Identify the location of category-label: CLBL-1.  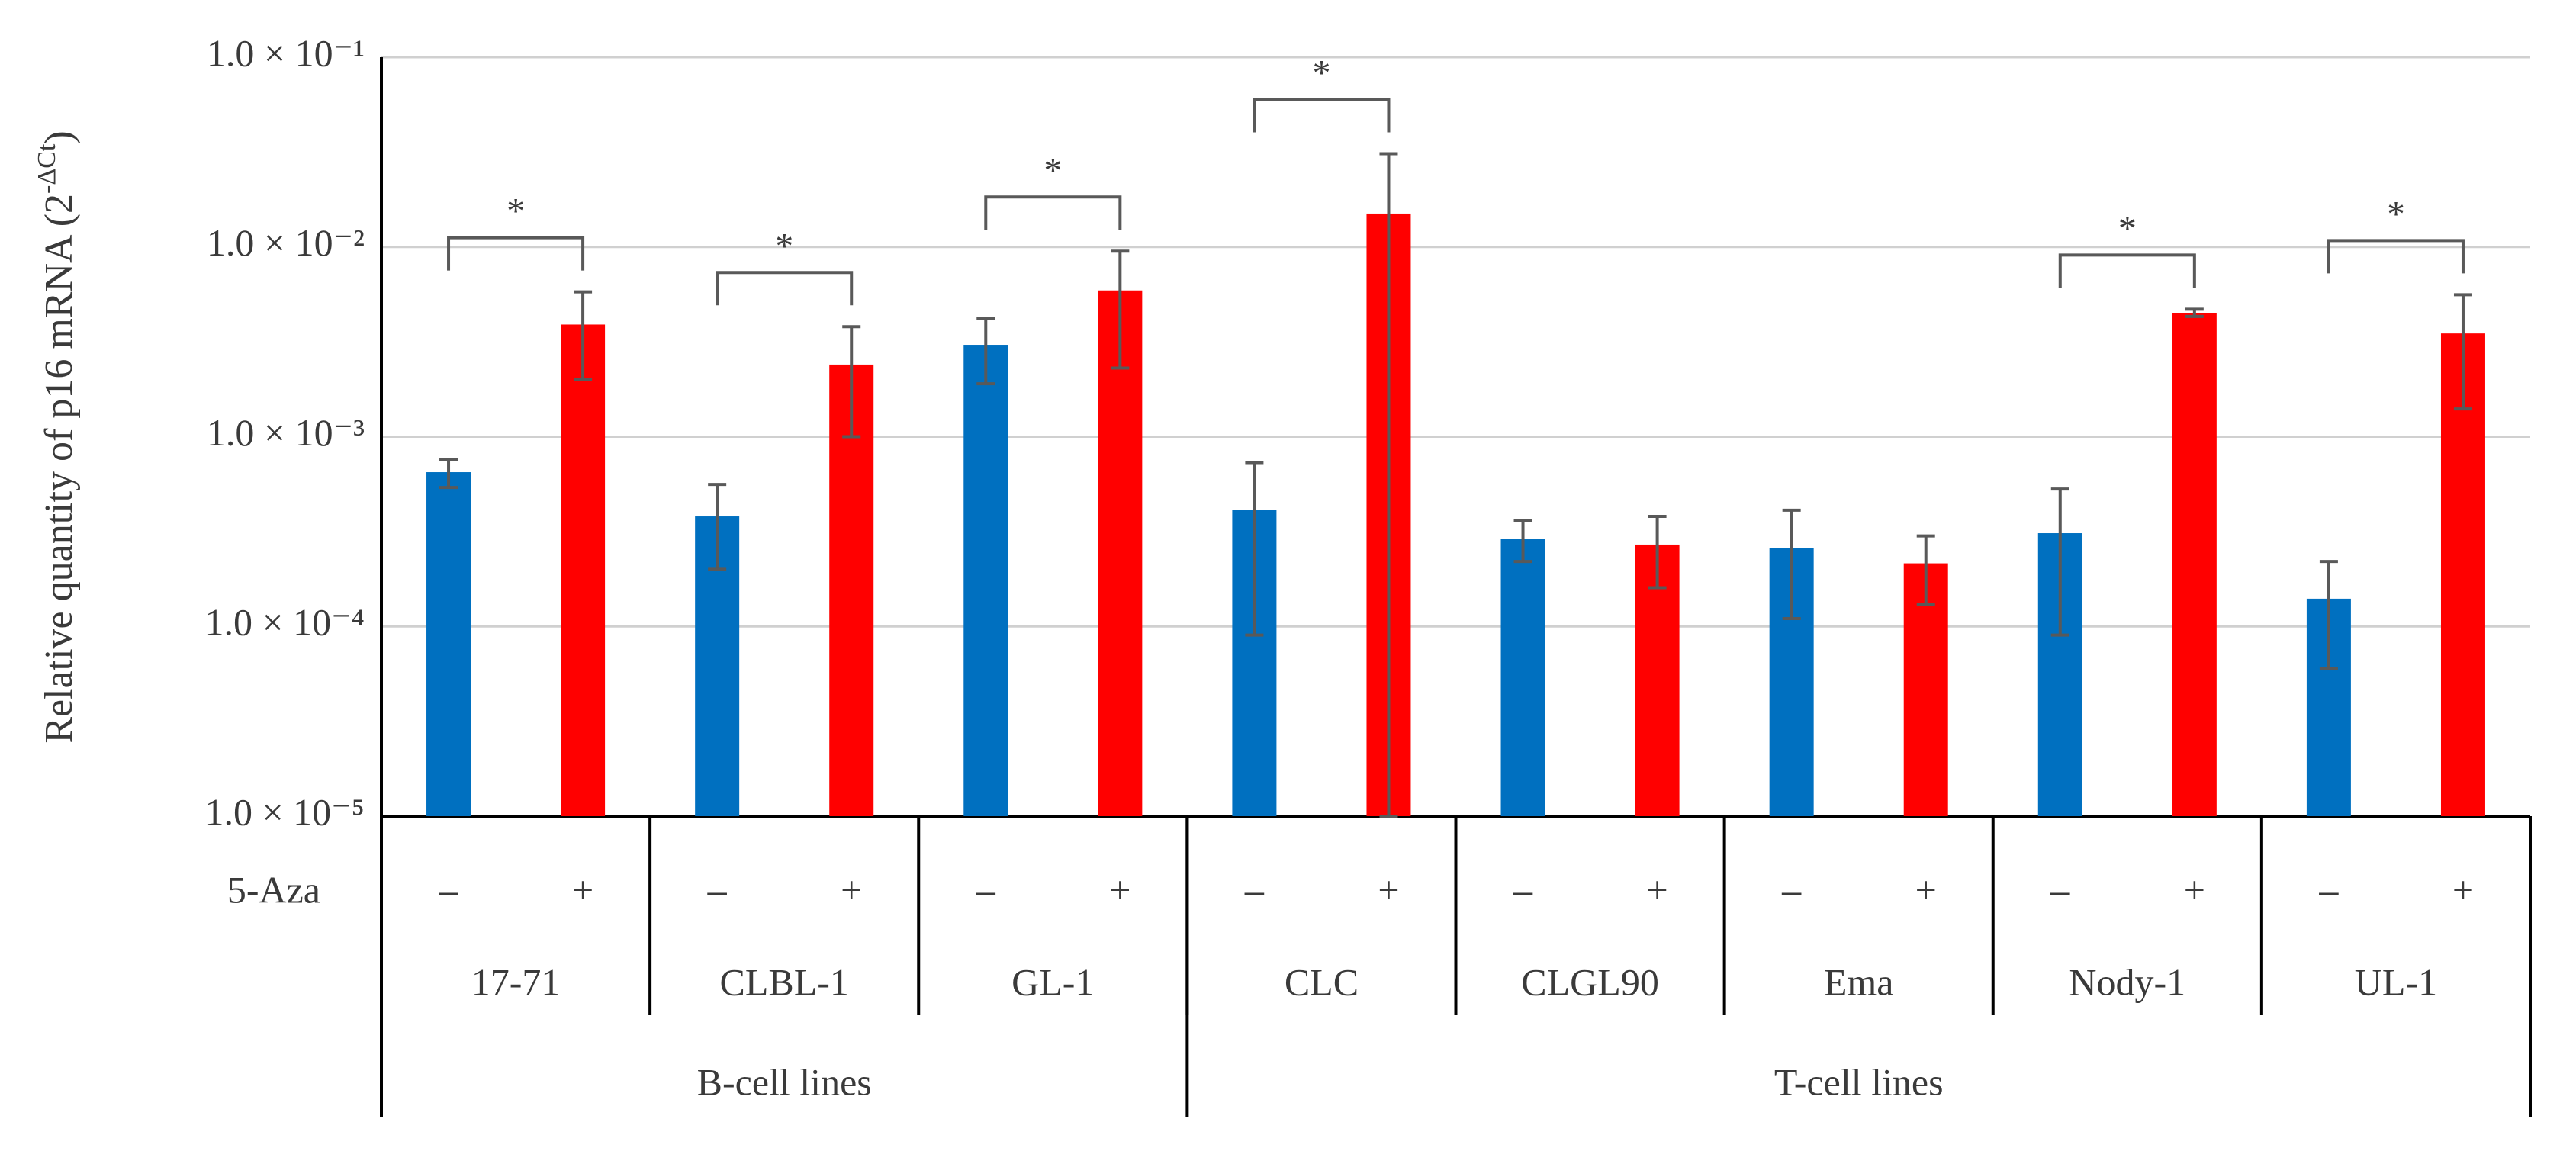
(783, 981).